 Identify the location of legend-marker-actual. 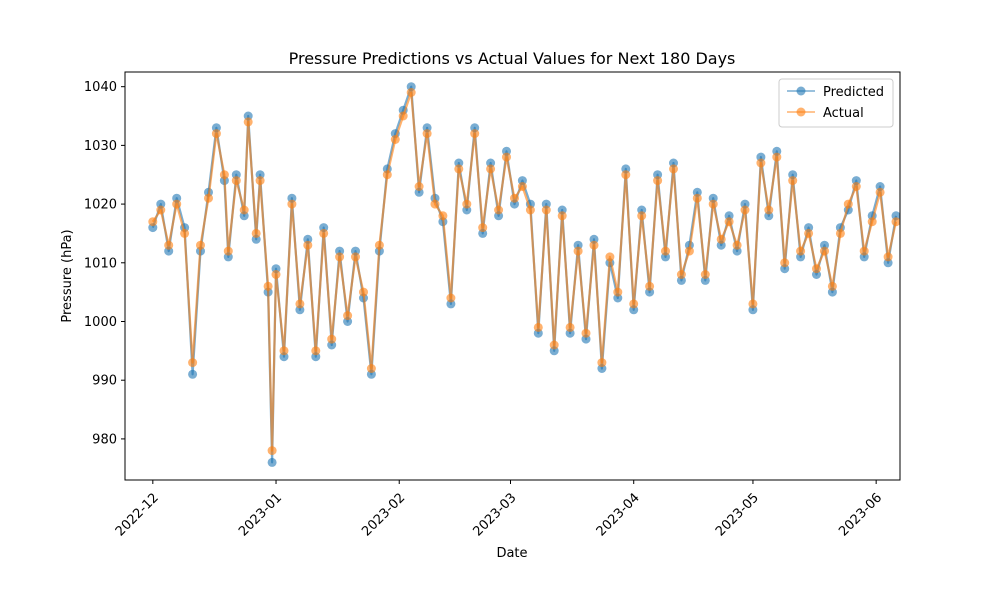
(801, 112).